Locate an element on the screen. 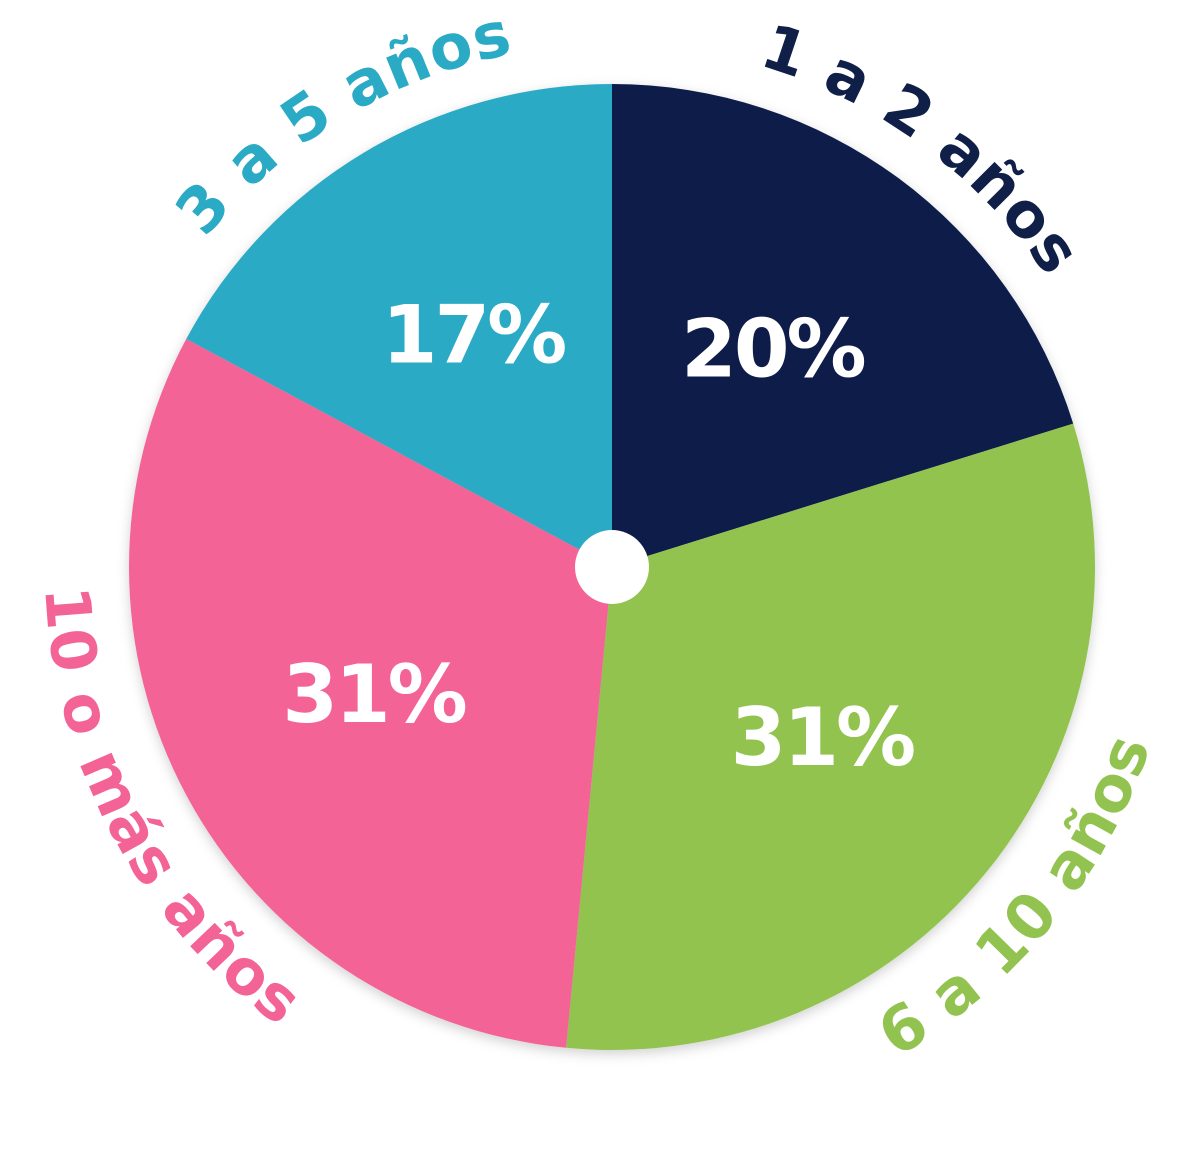 This screenshot has width=1192, height=1160. value-label-1-a-2-anos: 20% is located at coordinates (772, 349).